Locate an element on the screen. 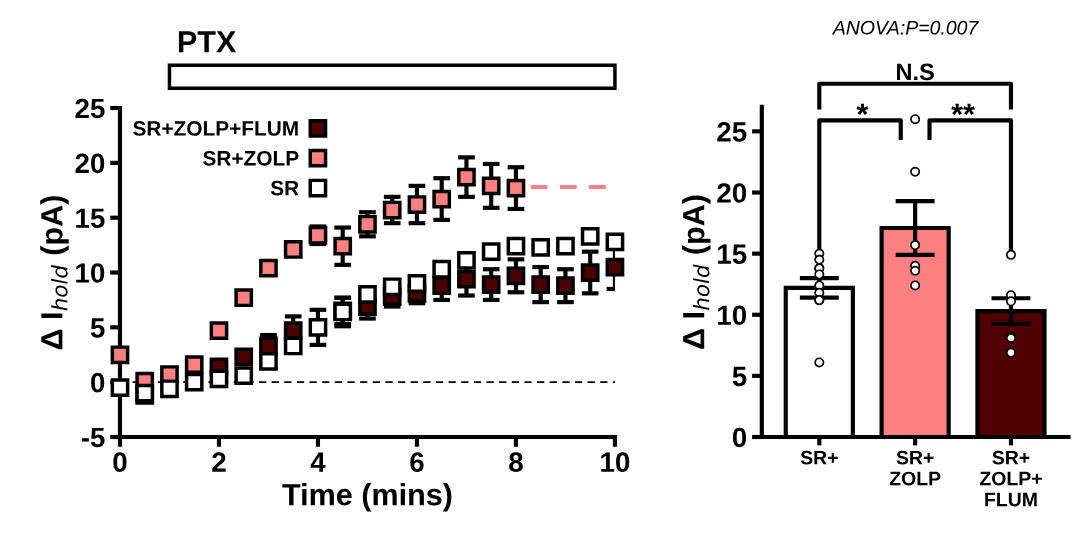 This screenshot has height=542, width=1076. x-tick-label: 10 is located at coordinates (615, 462).